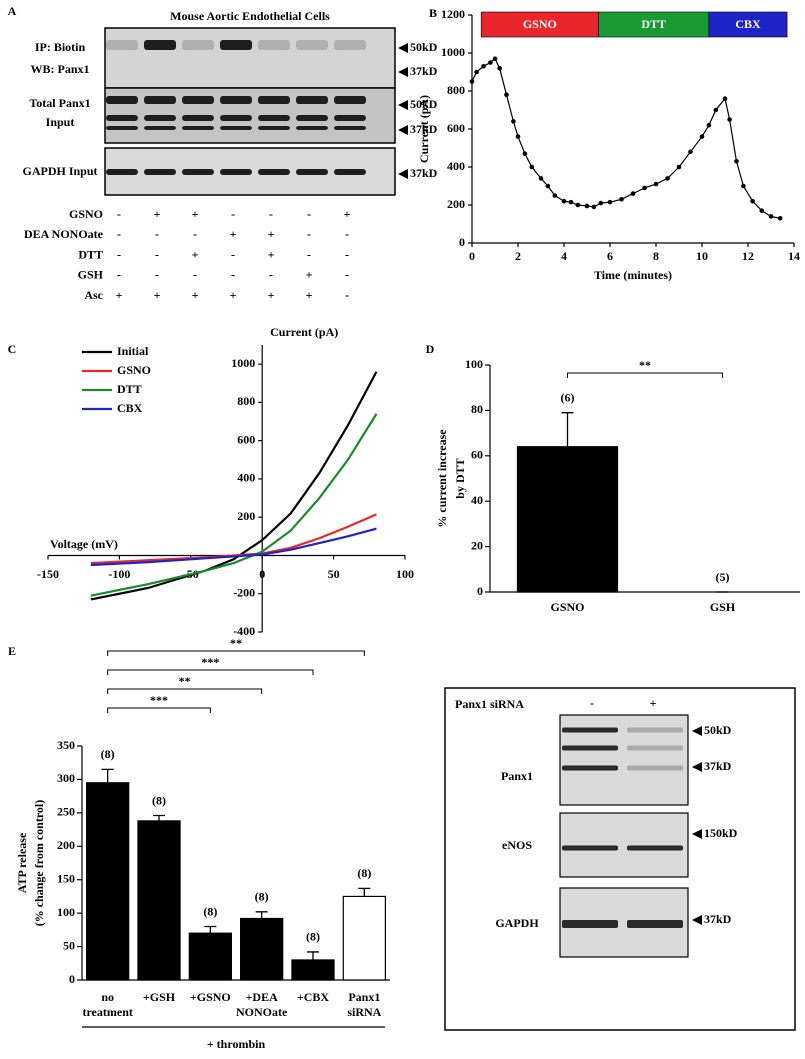 The height and width of the screenshot is (1059, 805). Describe the element at coordinates (610, 256) in the screenshot. I see `x-tick-label: 6` at that location.